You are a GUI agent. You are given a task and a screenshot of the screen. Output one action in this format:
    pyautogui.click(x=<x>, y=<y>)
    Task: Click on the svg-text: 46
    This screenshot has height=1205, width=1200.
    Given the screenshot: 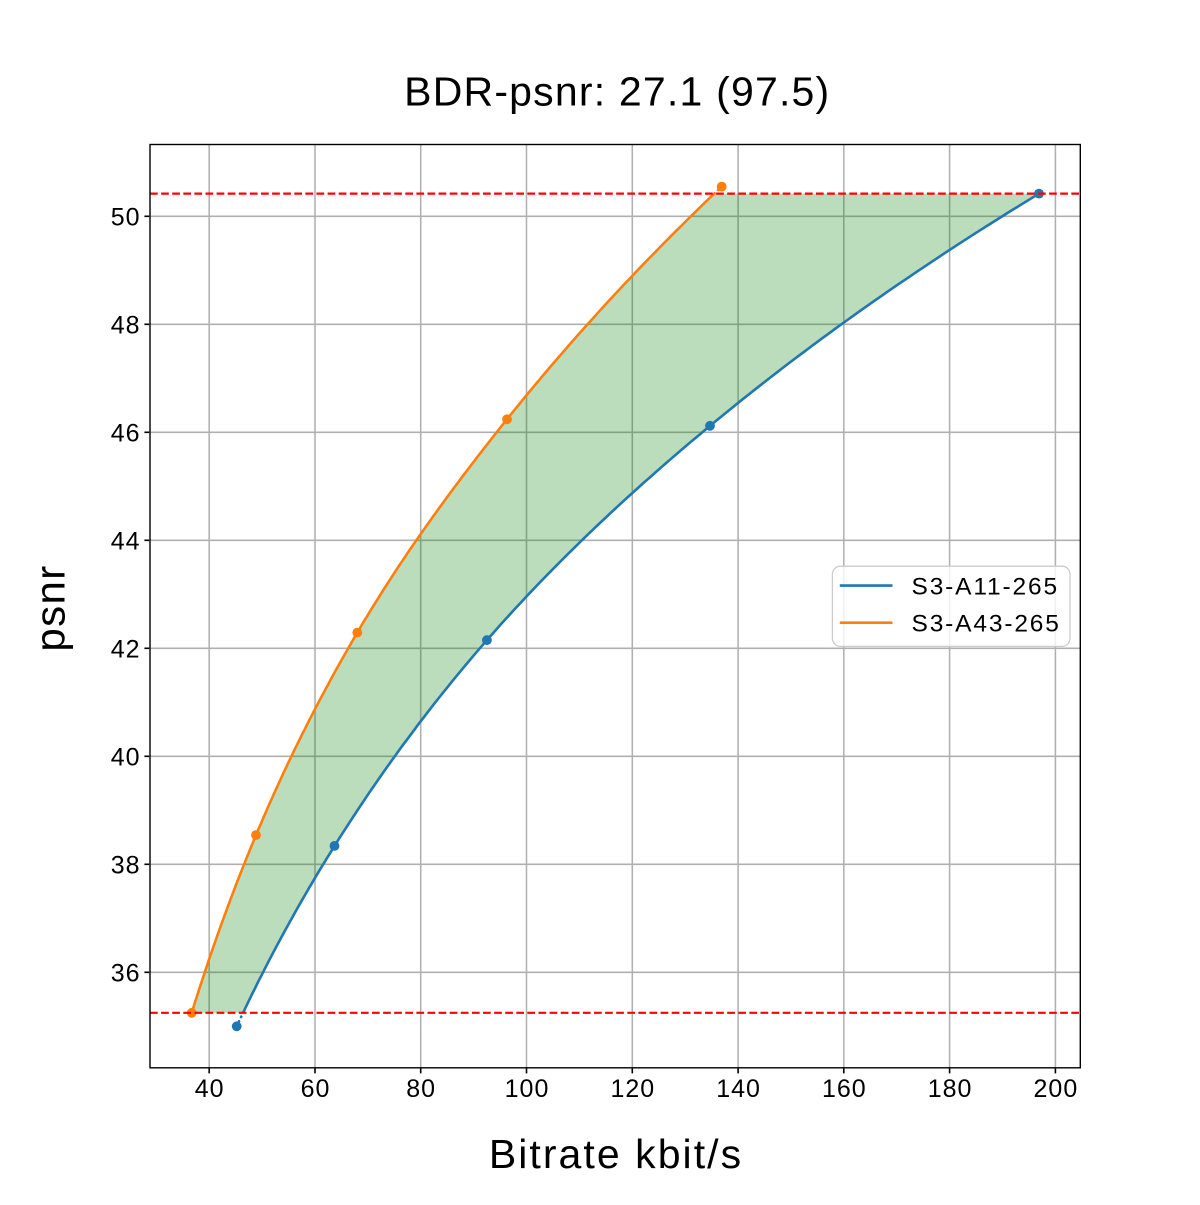 What is the action you would take?
    pyautogui.click(x=126, y=434)
    